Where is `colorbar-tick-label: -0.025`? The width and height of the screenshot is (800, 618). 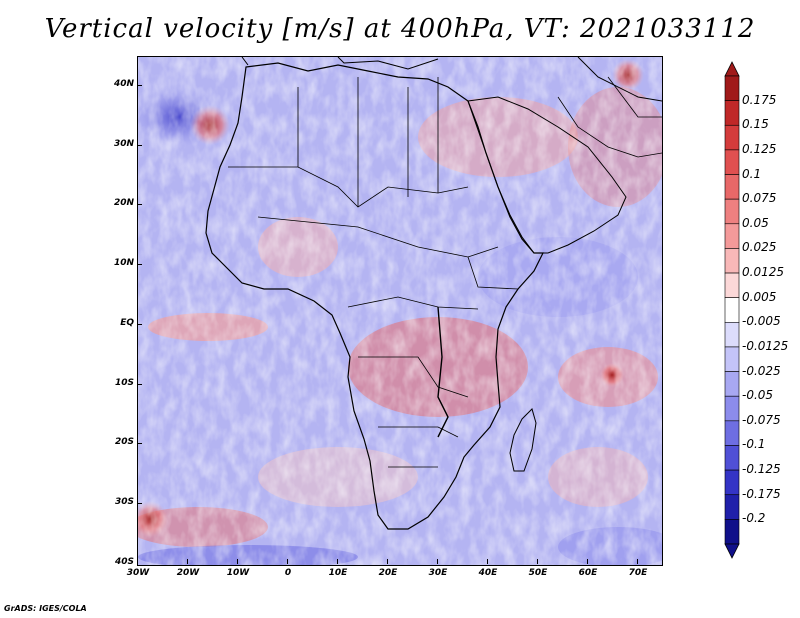 colorbar-tick-label: -0.025 is located at coordinates (761, 370).